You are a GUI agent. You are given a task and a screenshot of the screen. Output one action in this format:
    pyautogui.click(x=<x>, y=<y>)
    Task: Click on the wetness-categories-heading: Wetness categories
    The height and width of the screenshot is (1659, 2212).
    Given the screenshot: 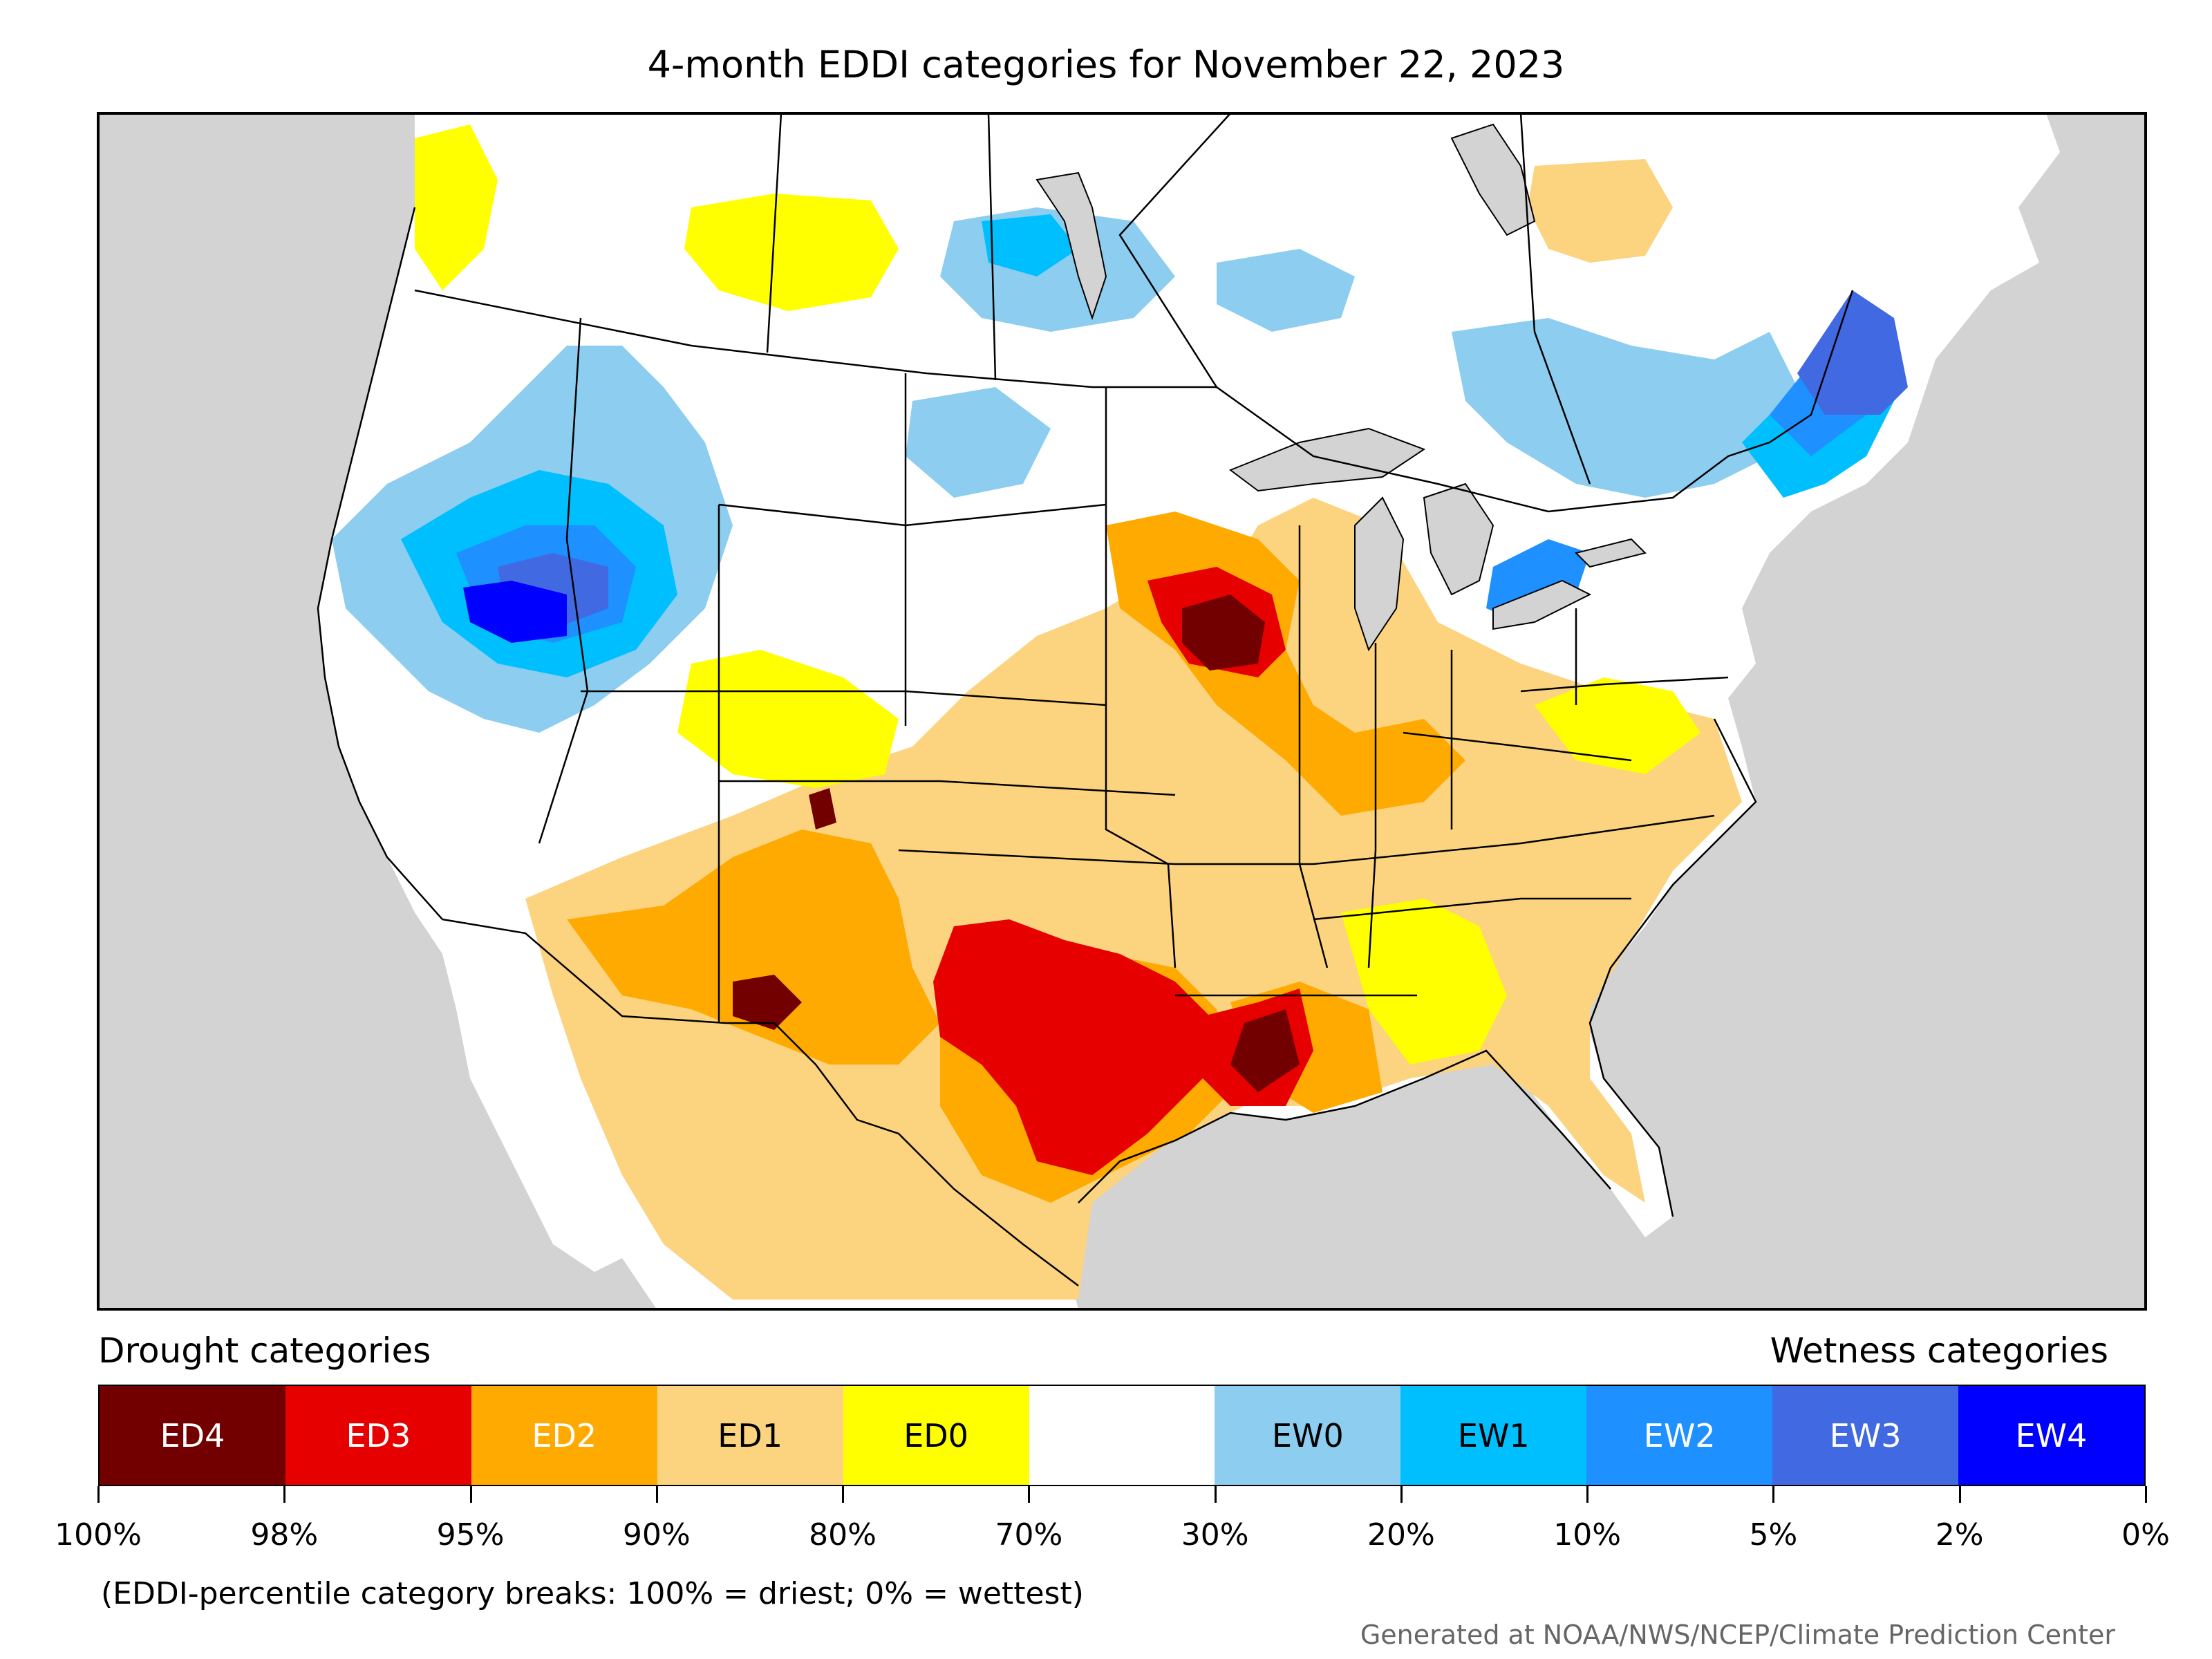 What is the action you would take?
    pyautogui.click(x=1939, y=1351)
    